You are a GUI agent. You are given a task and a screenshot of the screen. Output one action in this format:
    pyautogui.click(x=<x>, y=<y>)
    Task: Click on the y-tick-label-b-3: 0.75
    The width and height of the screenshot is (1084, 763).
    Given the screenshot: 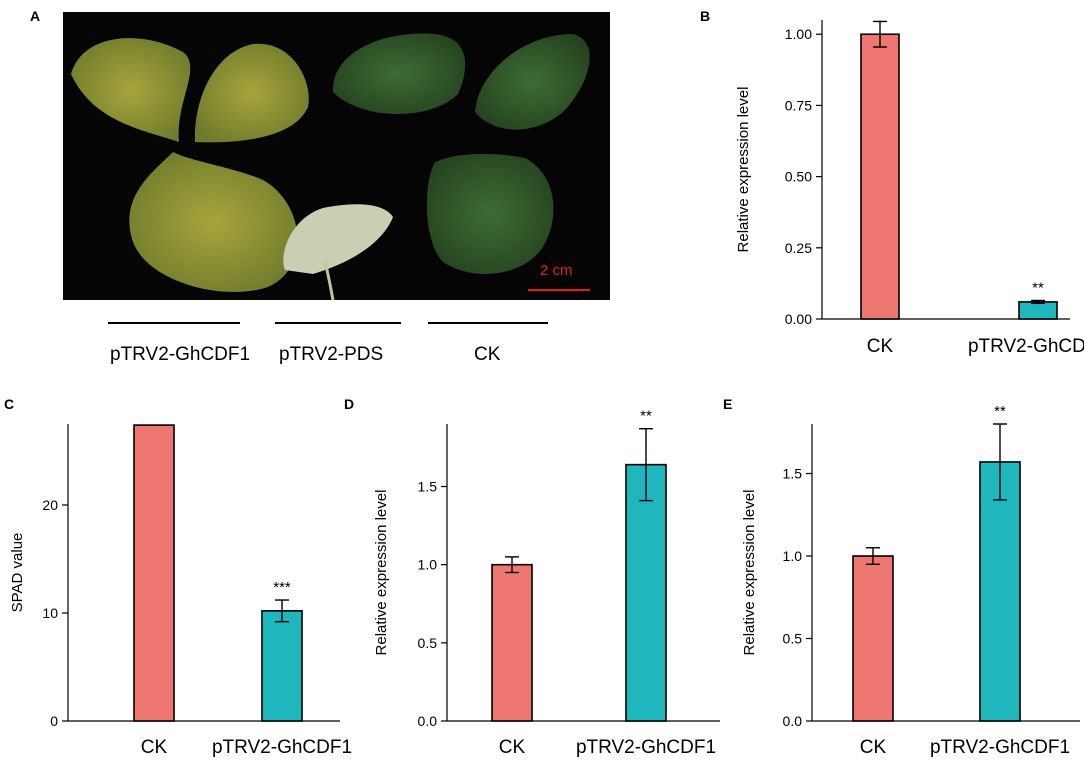 What is the action you would take?
    pyautogui.click(x=798, y=105)
    